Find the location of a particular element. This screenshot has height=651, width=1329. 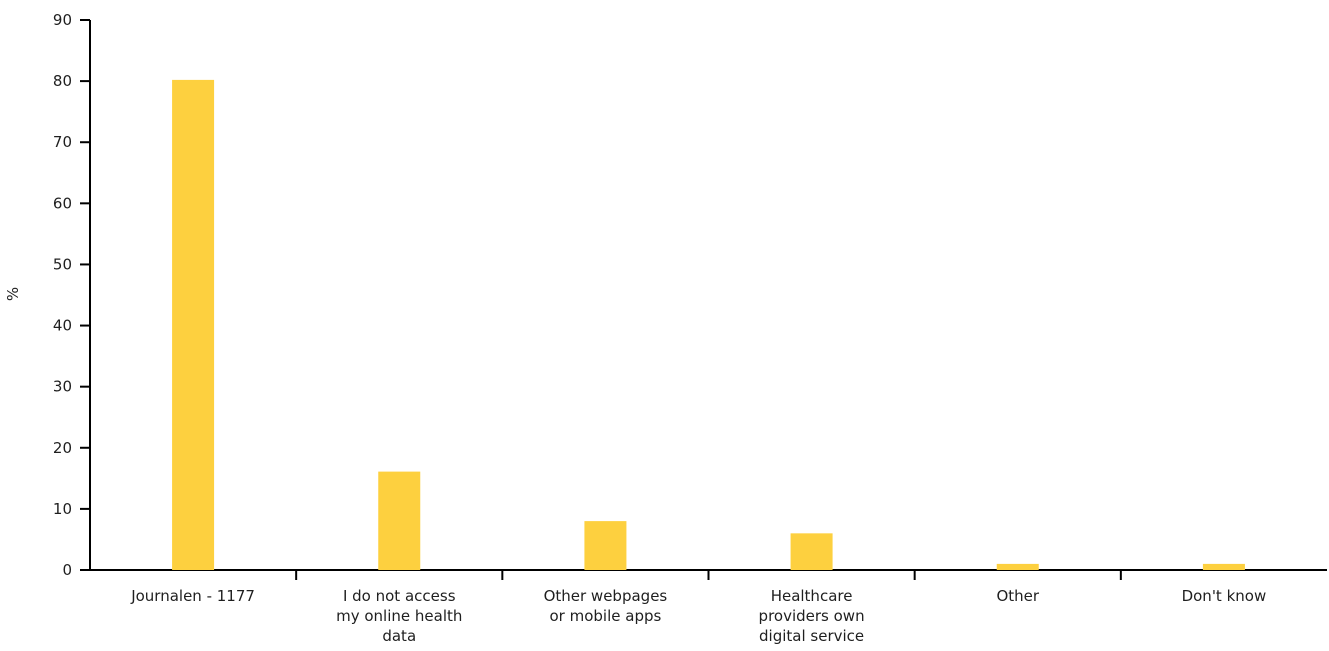

y-tick-label: 60 is located at coordinates (62, 203).